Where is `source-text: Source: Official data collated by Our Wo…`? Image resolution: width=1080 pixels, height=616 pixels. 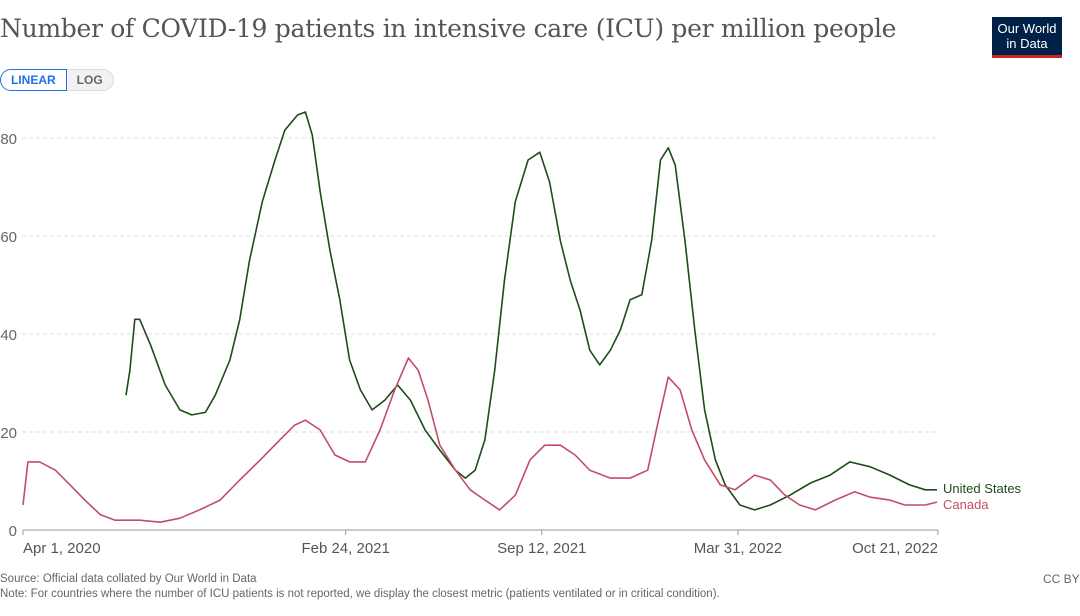 source-text: Source: Official data collated by Our Wo… is located at coordinates (128, 579).